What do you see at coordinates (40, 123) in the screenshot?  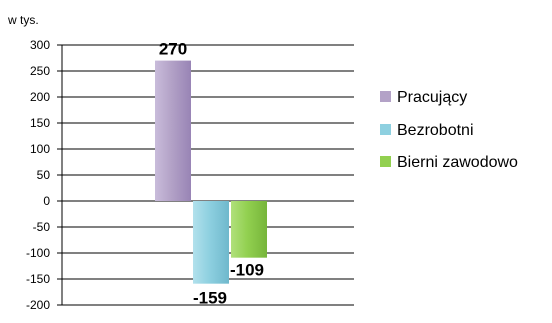 I see `y-tick-label: 150` at bounding box center [40, 123].